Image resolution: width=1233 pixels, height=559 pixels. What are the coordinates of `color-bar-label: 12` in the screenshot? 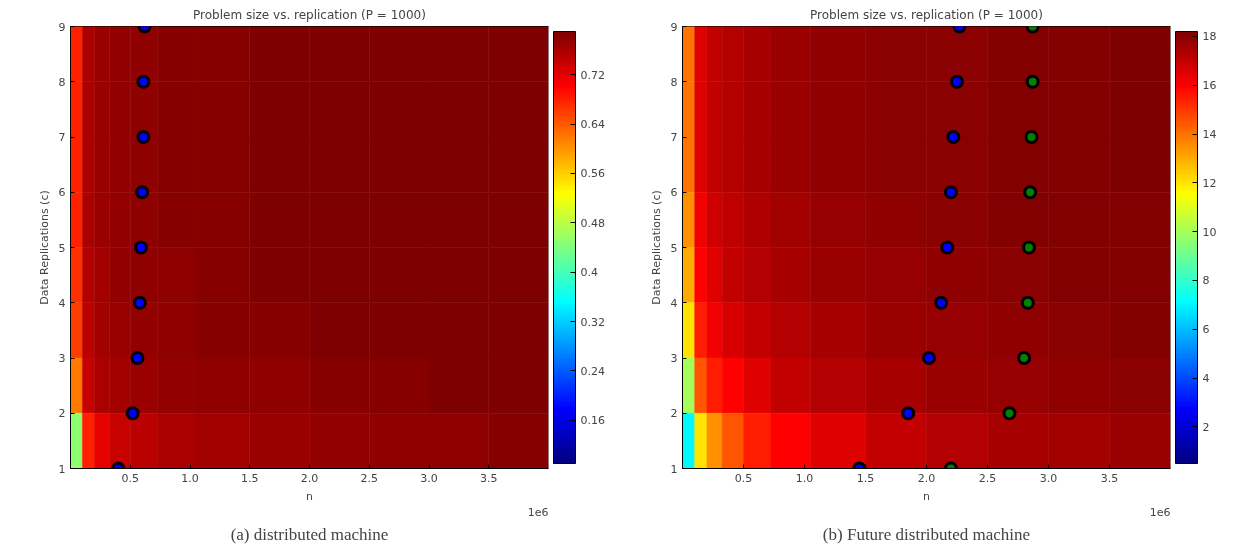 It's located at (1209, 183).